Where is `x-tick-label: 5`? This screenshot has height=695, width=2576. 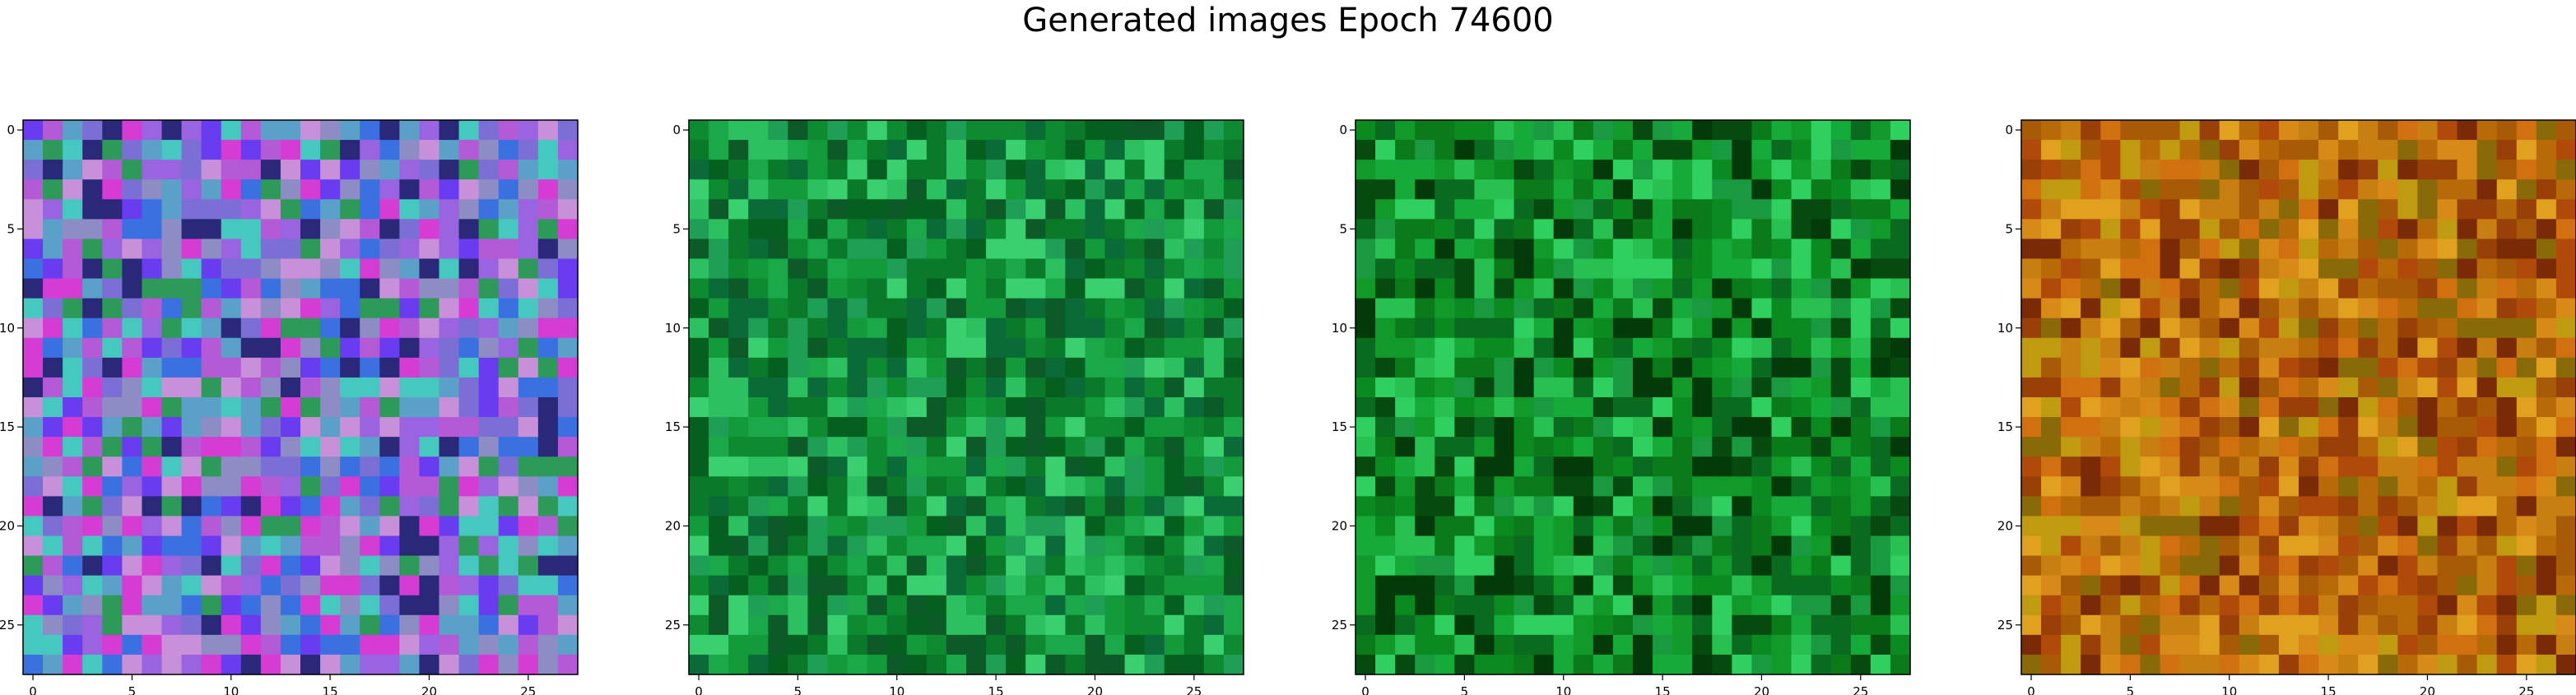 x-tick-label: 5 is located at coordinates (132, 689).